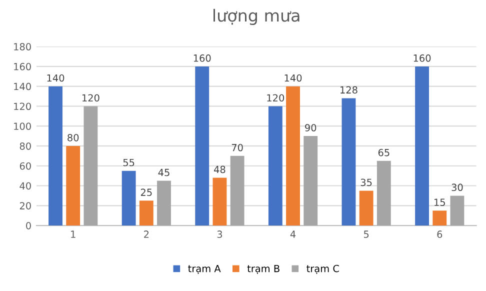  What do you see at coordinates (366, 234) in the screenshot?
I see `x-tick-label: 5` at bounding box center [366, 234].